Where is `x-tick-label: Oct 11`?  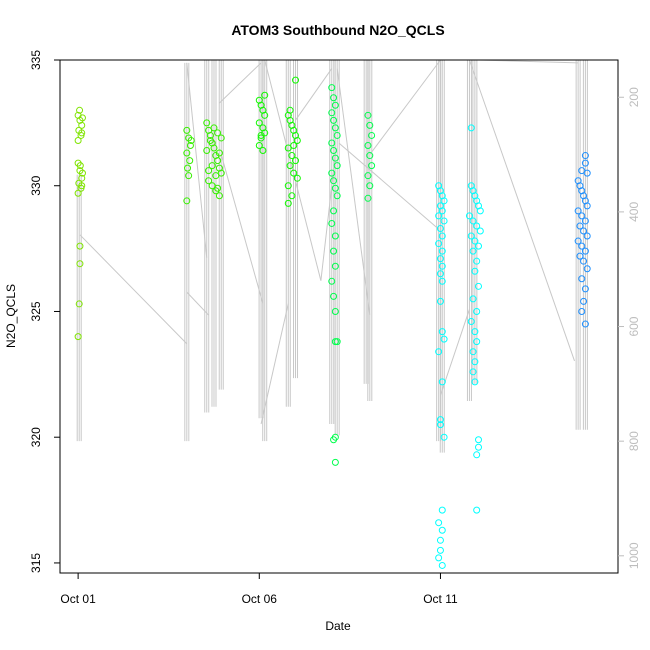
x-tick-label: Oct 11 is located at coordinates (440, 599).